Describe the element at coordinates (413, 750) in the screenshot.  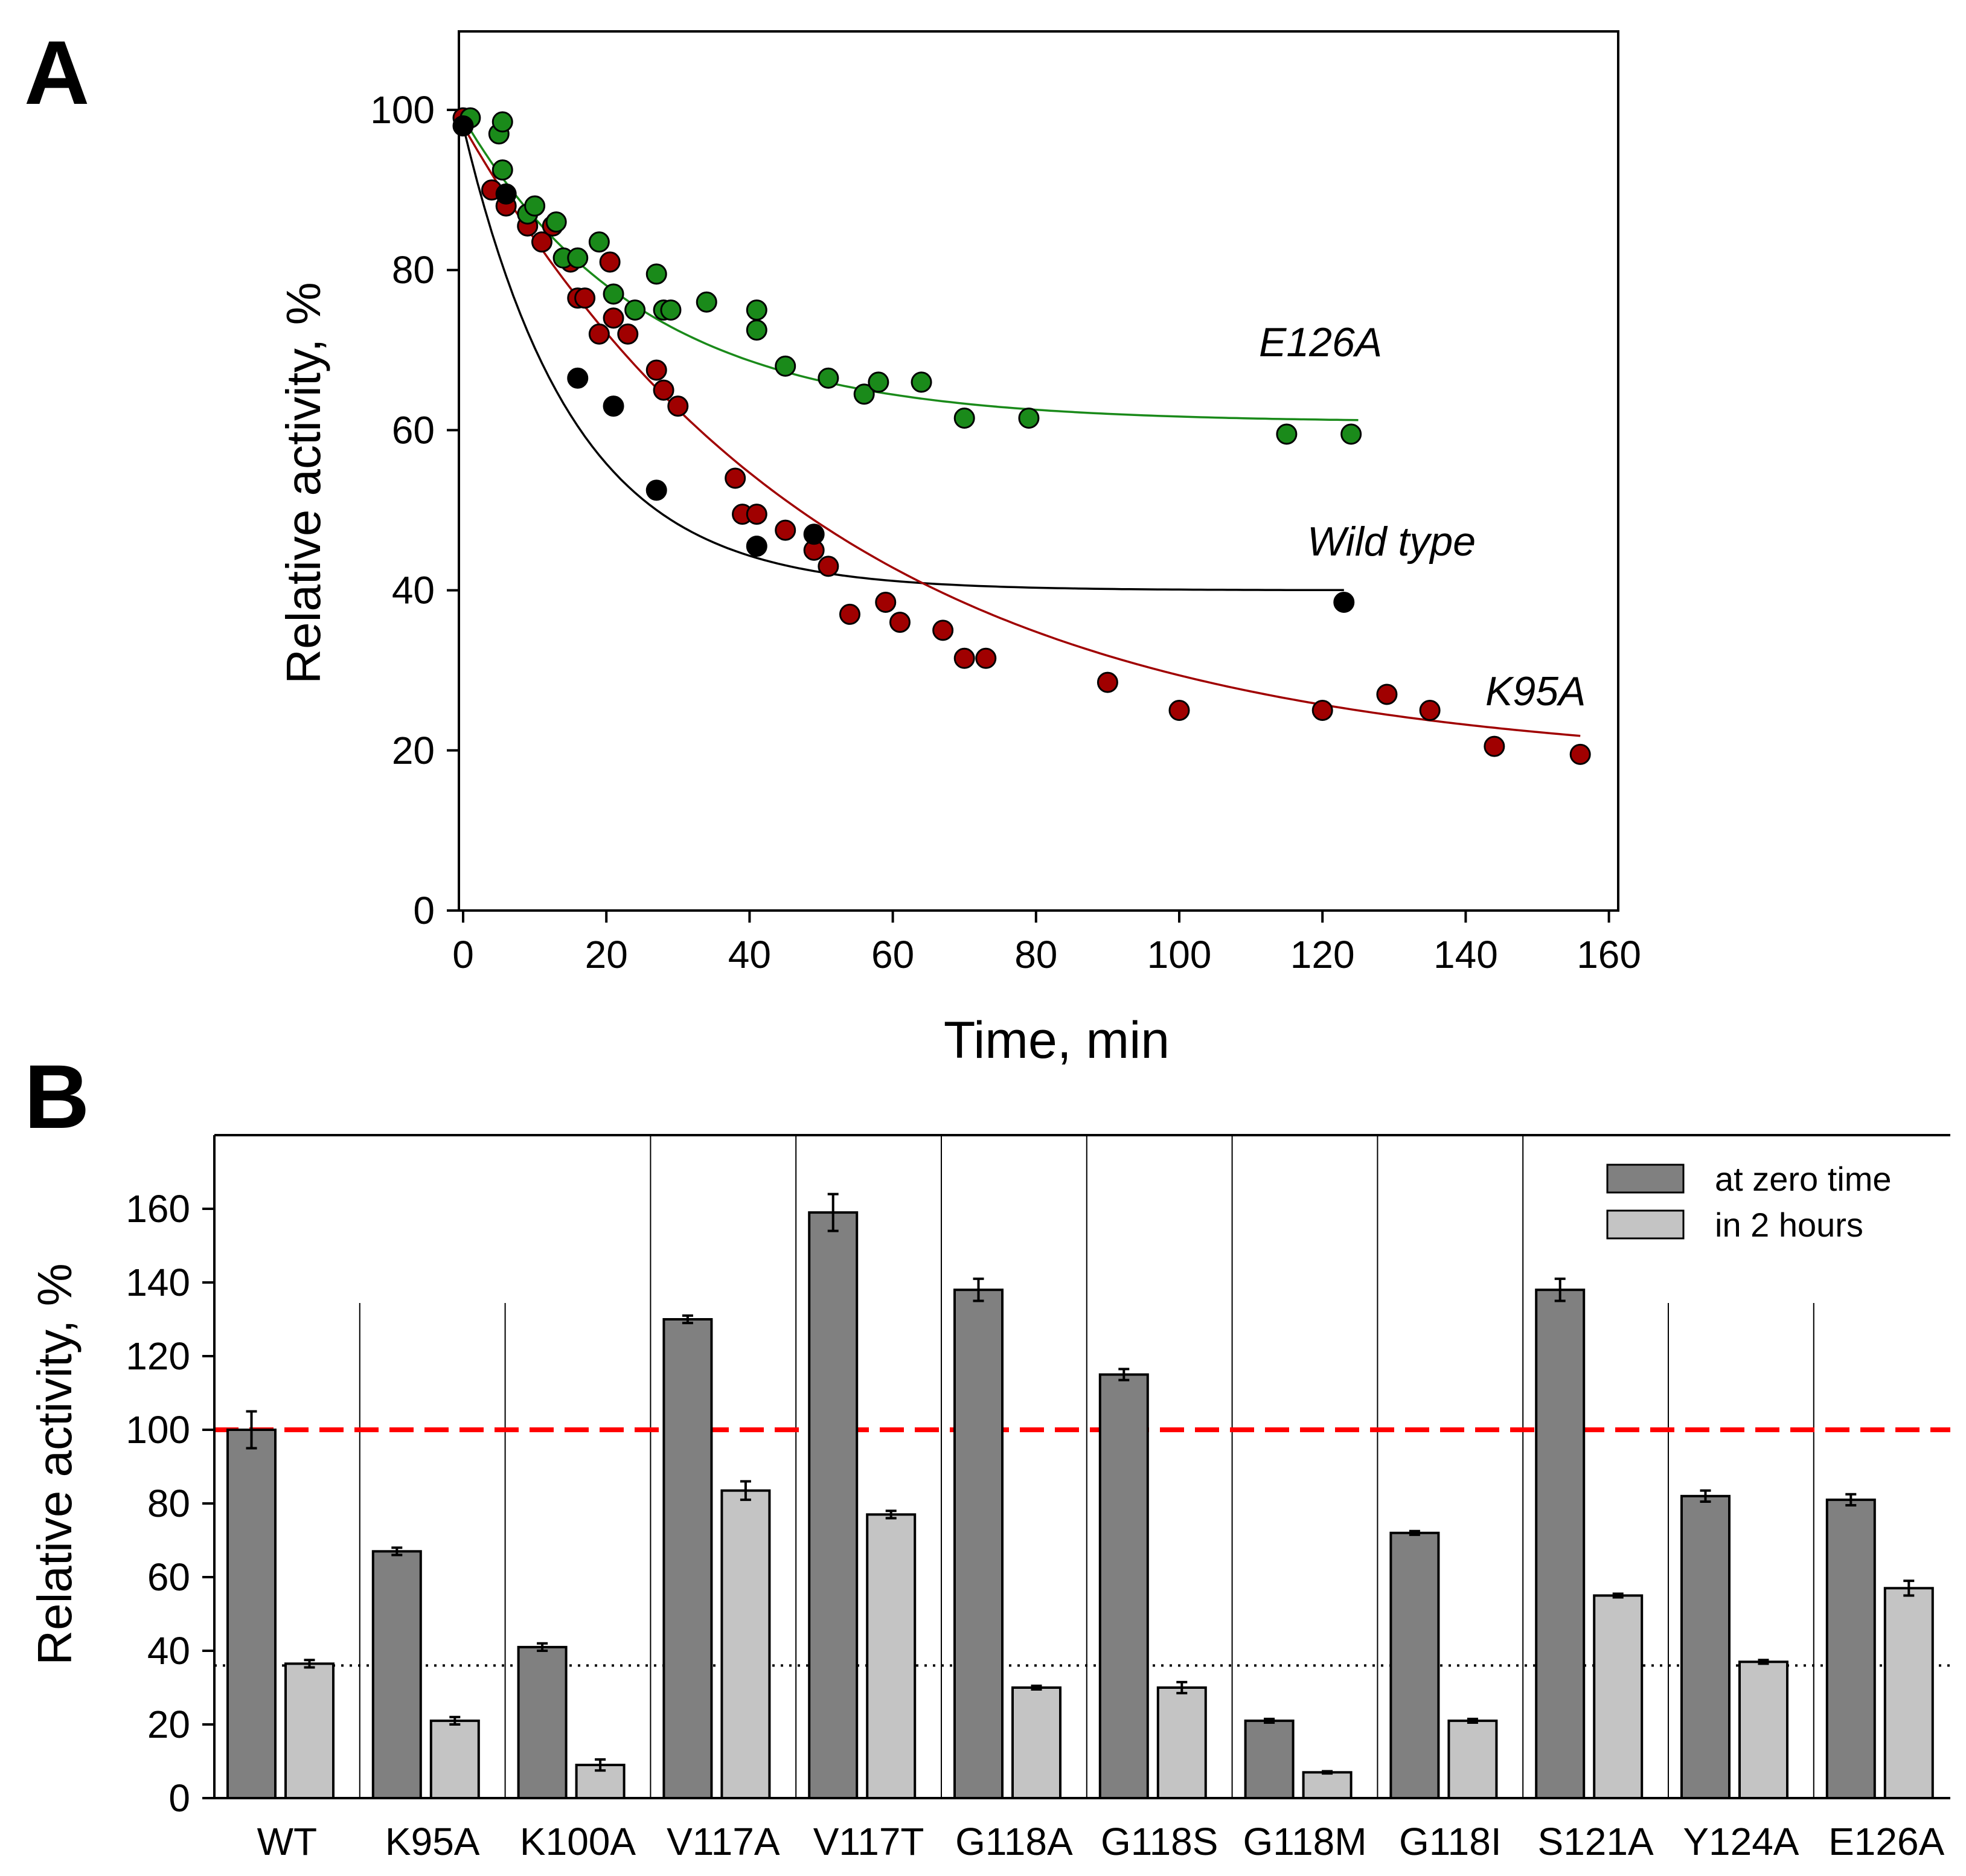
I see `y-tick-label: 20` at that location.